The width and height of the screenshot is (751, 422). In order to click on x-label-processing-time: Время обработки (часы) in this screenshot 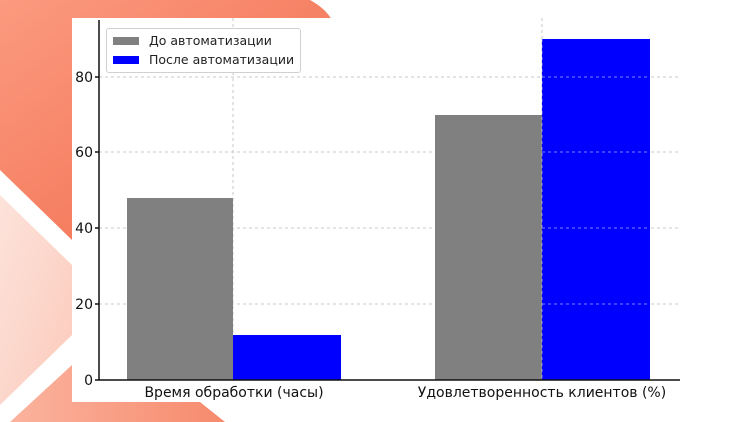, I will do `click(233, 393)`.